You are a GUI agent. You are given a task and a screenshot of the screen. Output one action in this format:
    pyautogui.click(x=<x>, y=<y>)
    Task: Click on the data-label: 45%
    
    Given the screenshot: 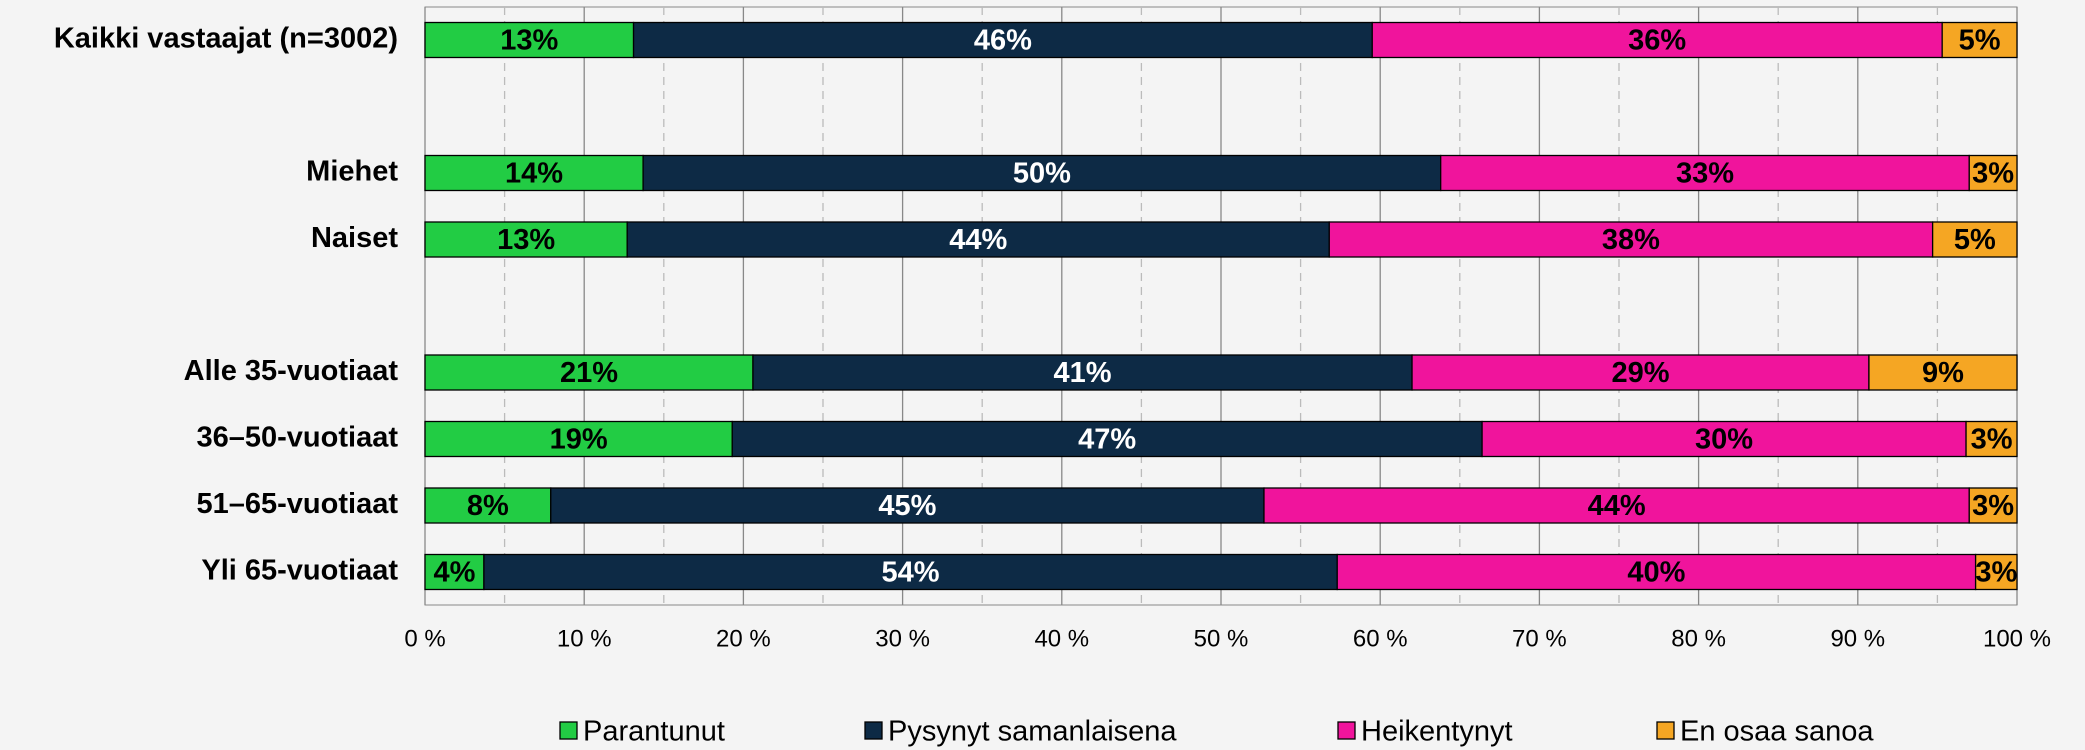 What is the action you would take?
    pyautogui.click(x=907, y=506)
    